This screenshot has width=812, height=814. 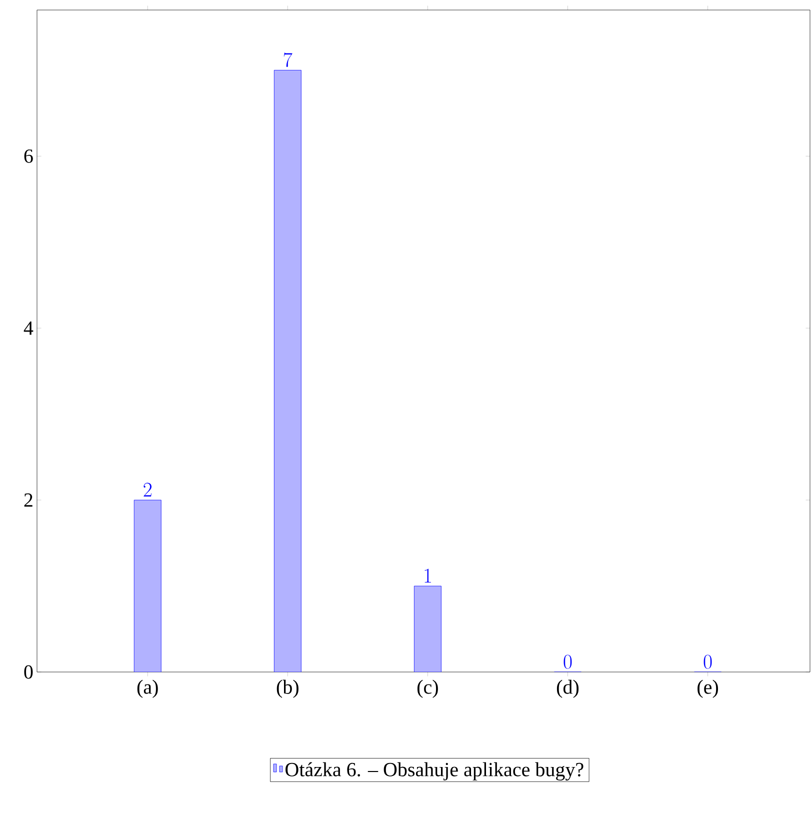 What do you see at coordinates (29, 328) in the screenshot?
I see `y-tick-label: 4` at bounding box center [29, 328].